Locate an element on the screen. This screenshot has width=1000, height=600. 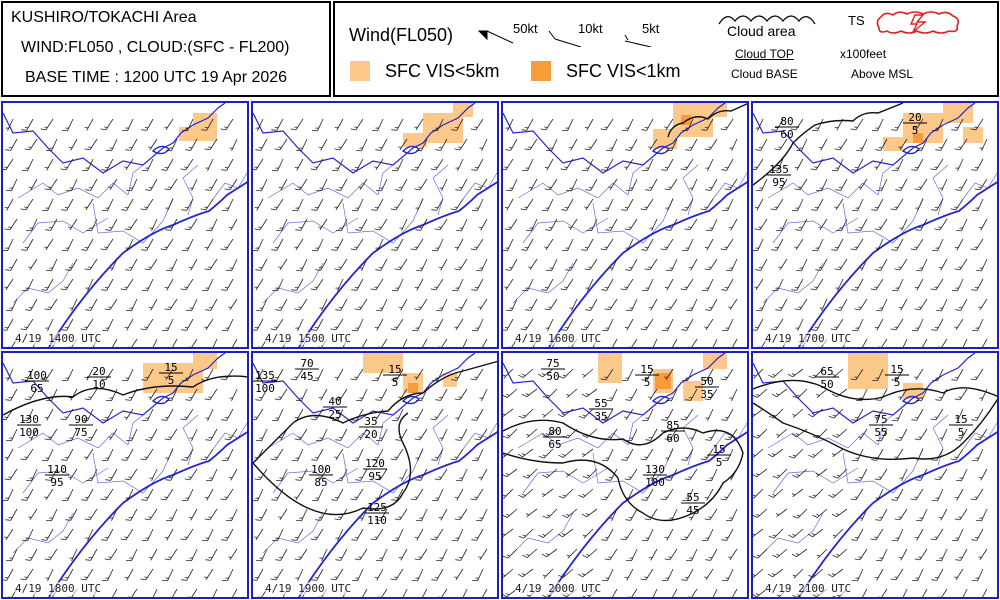
cloud-area-label: Cloud area is located at coordinates (761, 31).